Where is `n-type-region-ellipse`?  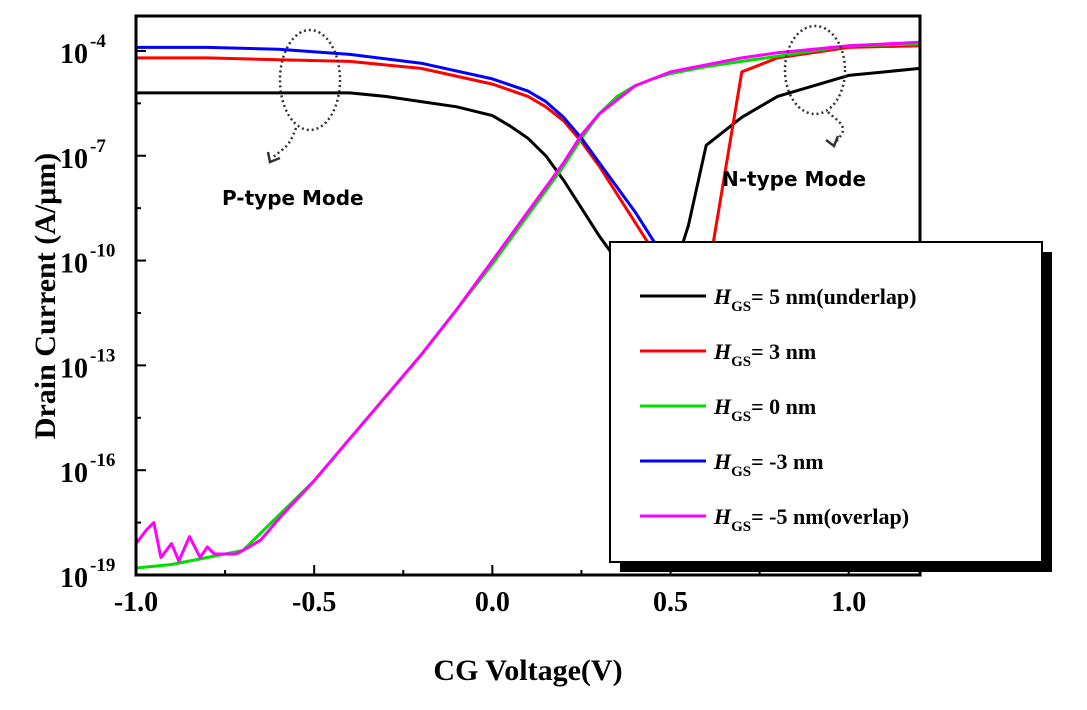 n-type-region-ellipse is located at coordinates (815, 70).